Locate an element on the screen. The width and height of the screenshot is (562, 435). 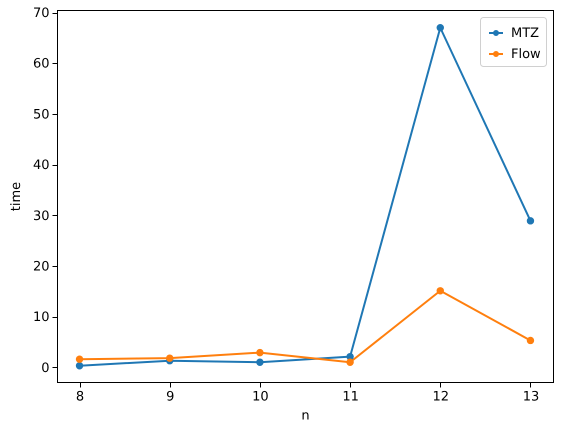
x-tick-label: 8 is located at coordinates (80, 397).